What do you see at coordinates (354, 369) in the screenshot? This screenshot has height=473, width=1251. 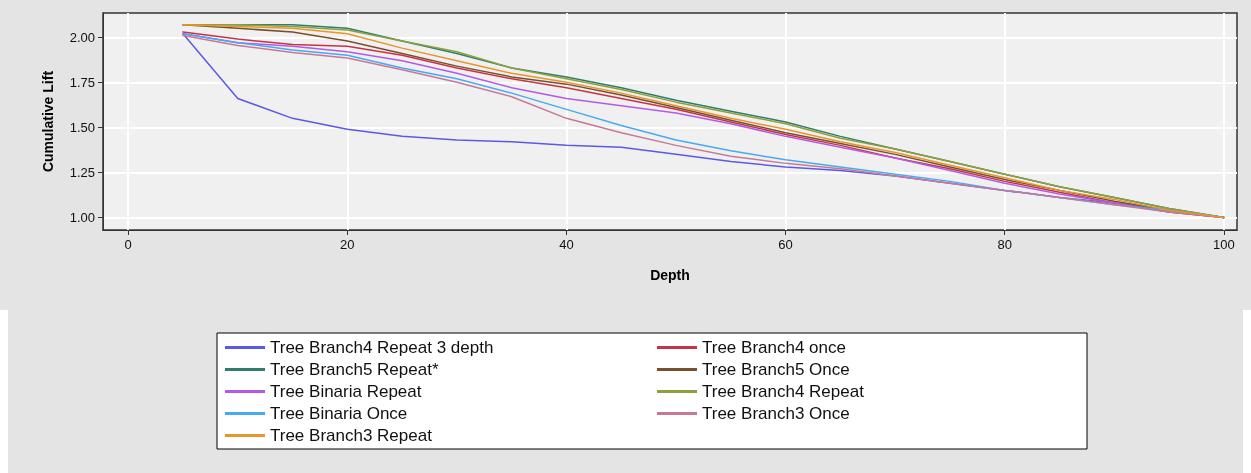 I see `legend-label: Tree Branch5 Repeat*` at bounding box center [354, 369].